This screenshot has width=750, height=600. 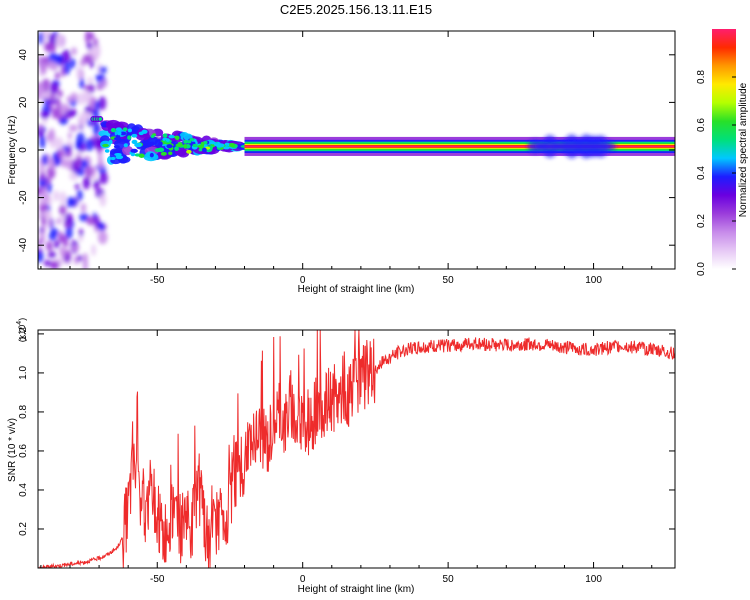 I want to click on colorbar-tick-label: 0.2, so click(x=701, y=221).